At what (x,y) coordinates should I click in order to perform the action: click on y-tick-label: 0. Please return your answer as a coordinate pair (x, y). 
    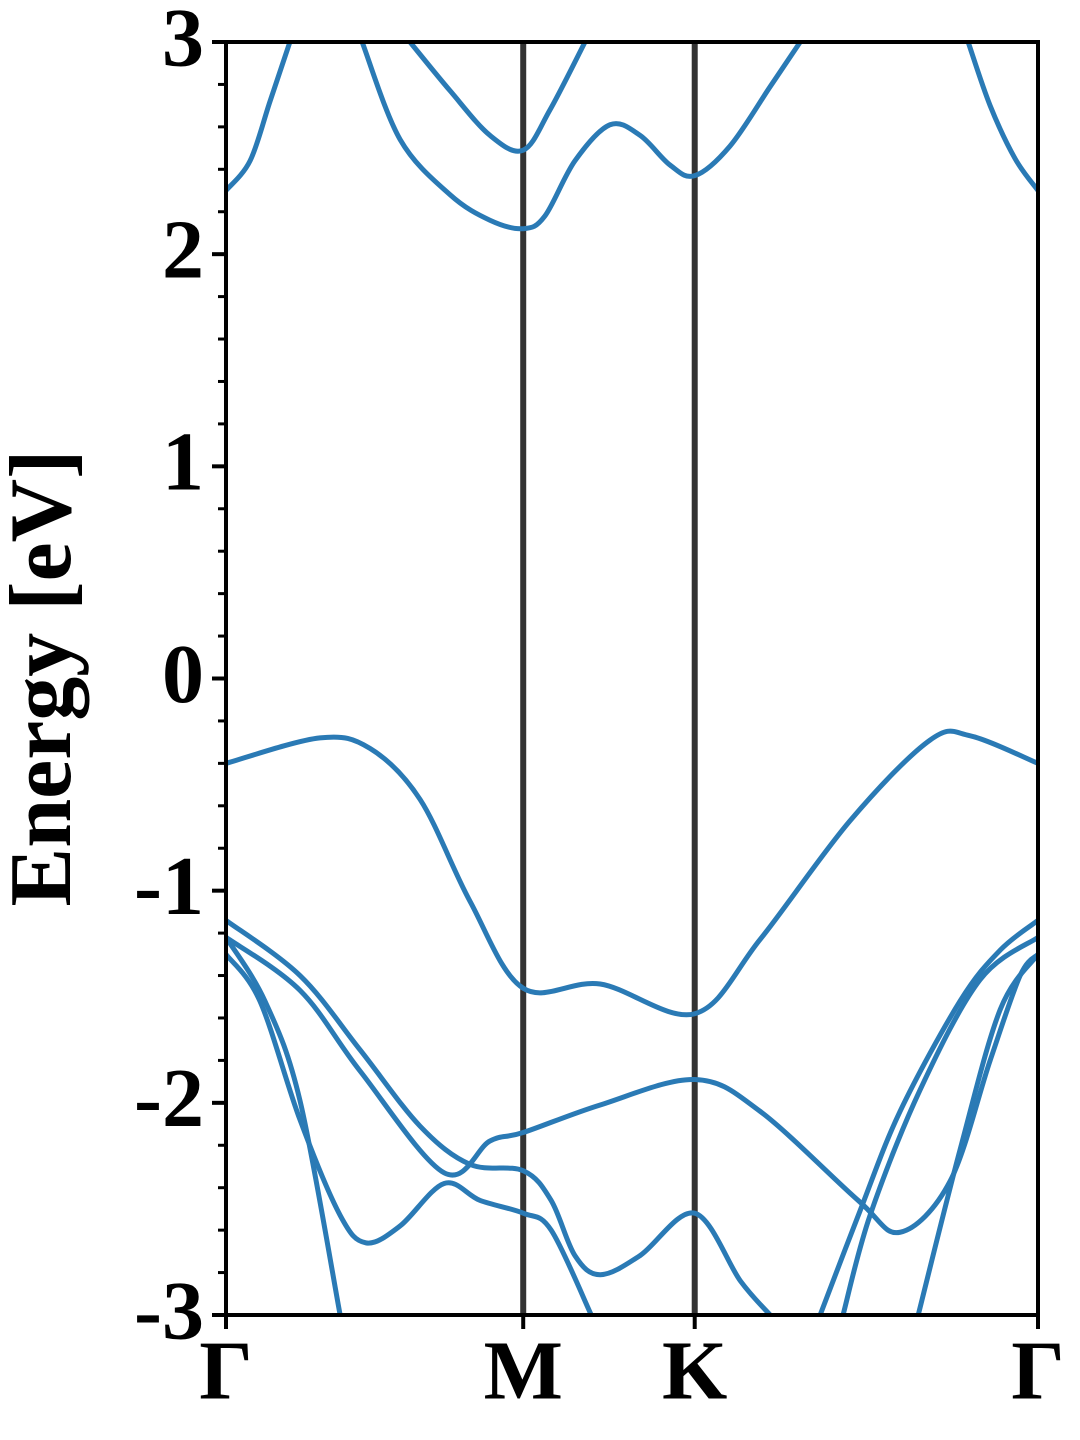
    Looking at the image, I should click on (183, 674).